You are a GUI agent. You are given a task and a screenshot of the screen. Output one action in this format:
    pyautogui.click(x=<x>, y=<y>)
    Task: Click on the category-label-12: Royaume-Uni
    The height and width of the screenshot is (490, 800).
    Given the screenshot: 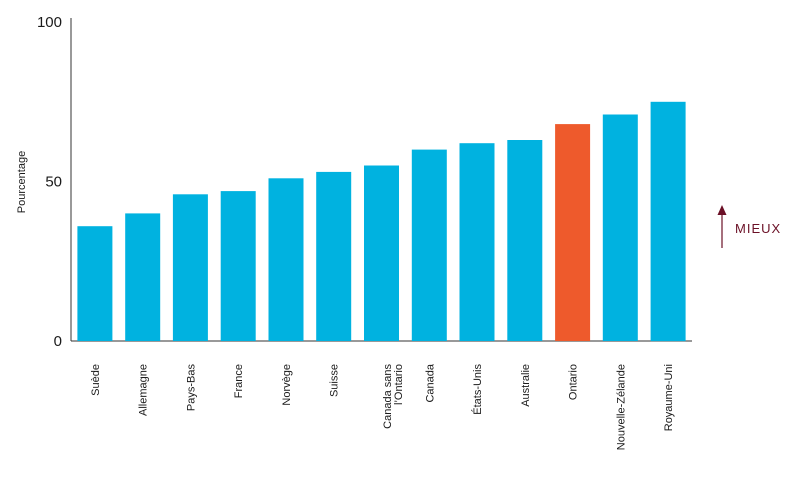 What is the action you would take?
    pyautogui.click(x=669, y=397)
    